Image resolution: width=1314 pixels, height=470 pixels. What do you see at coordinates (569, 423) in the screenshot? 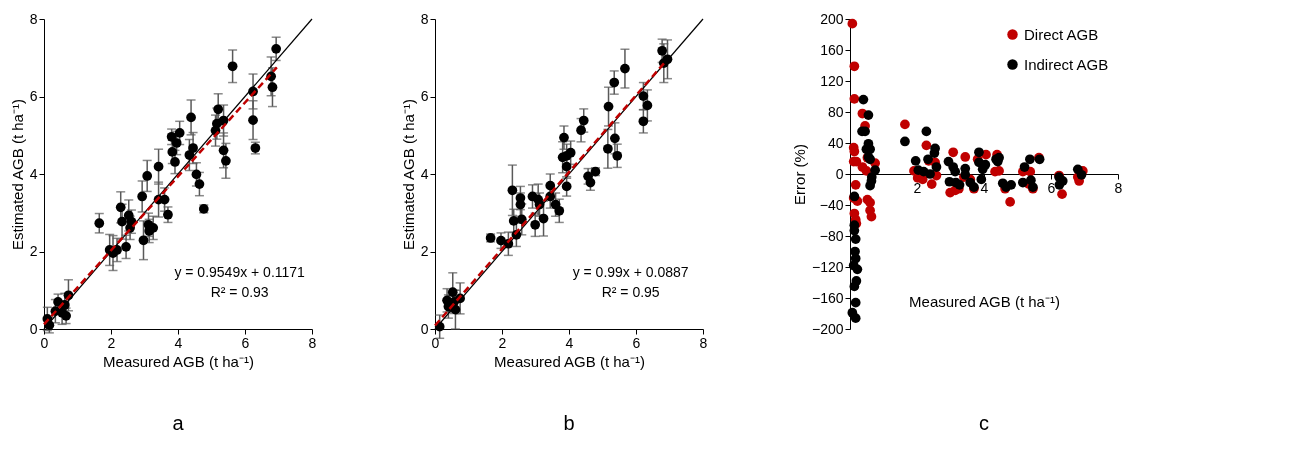
I see `text: b` at bounding box center [569, 423].